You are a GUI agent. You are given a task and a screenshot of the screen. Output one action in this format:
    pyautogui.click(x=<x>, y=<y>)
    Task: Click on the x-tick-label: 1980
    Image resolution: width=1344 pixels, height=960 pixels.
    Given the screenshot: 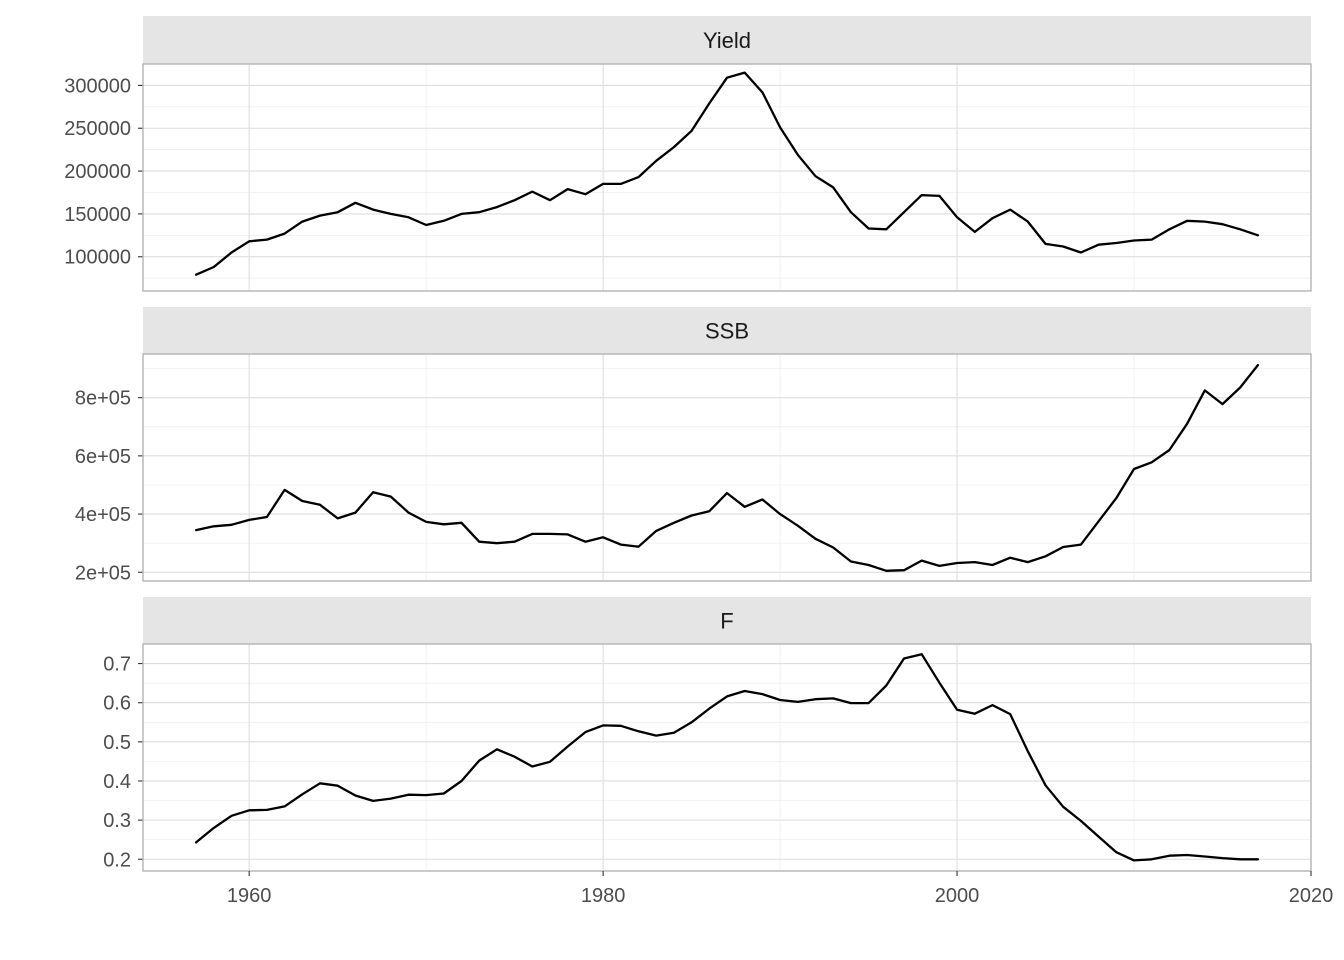 What is the action you would take?
    pyautogui.click(x=603, y=896)
    